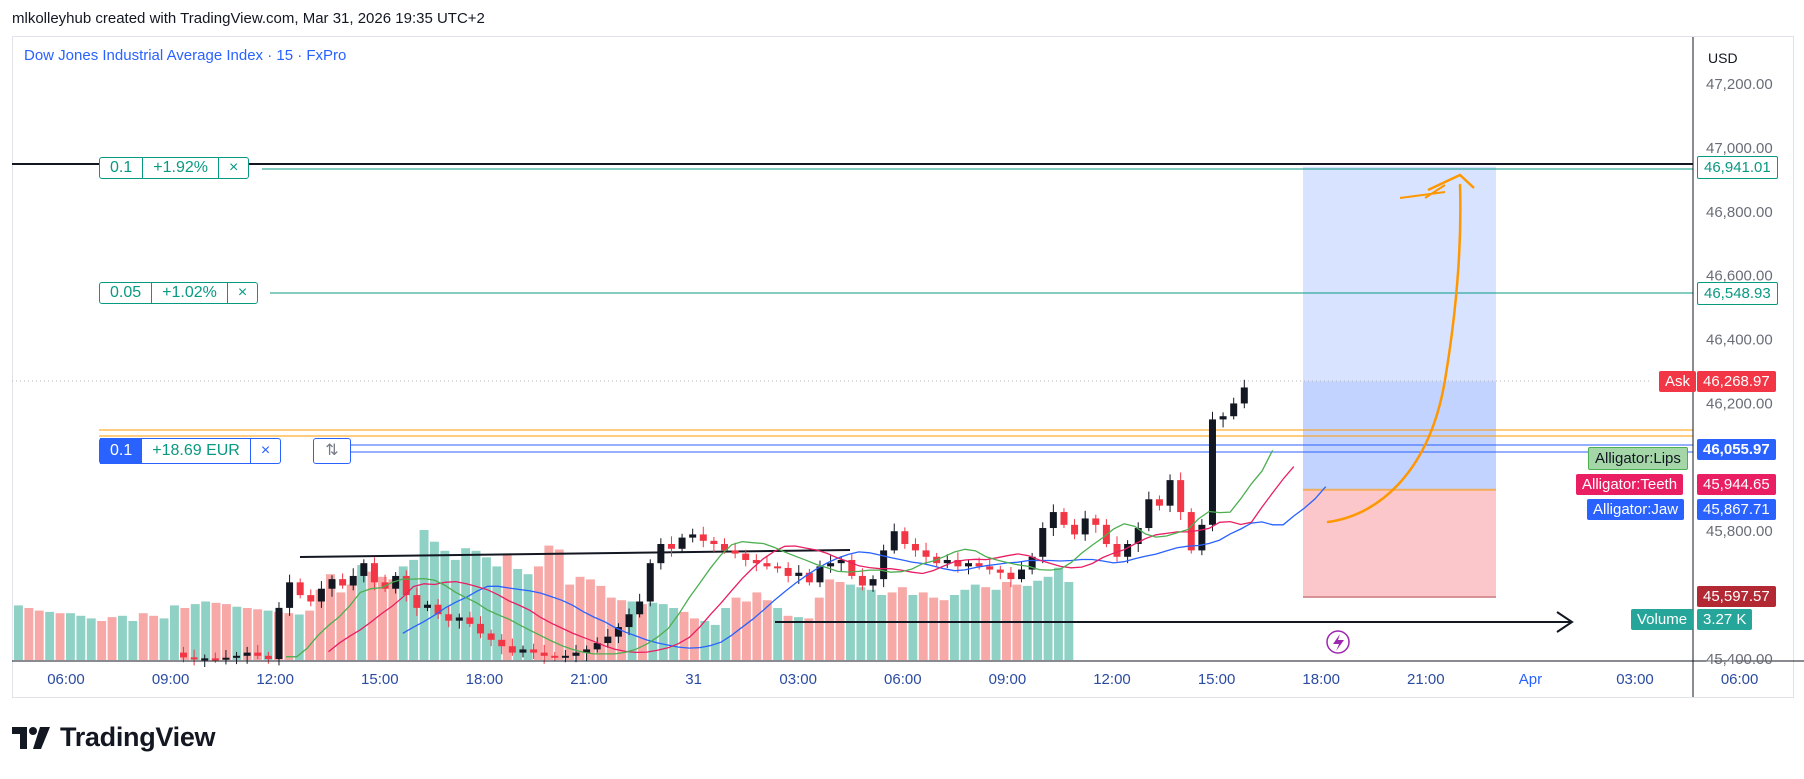 This screenshot has width=1804, height=779. Describe the element at coordinates (1723, 58) in the screenshot. I see `currency-button: USD` at that location.